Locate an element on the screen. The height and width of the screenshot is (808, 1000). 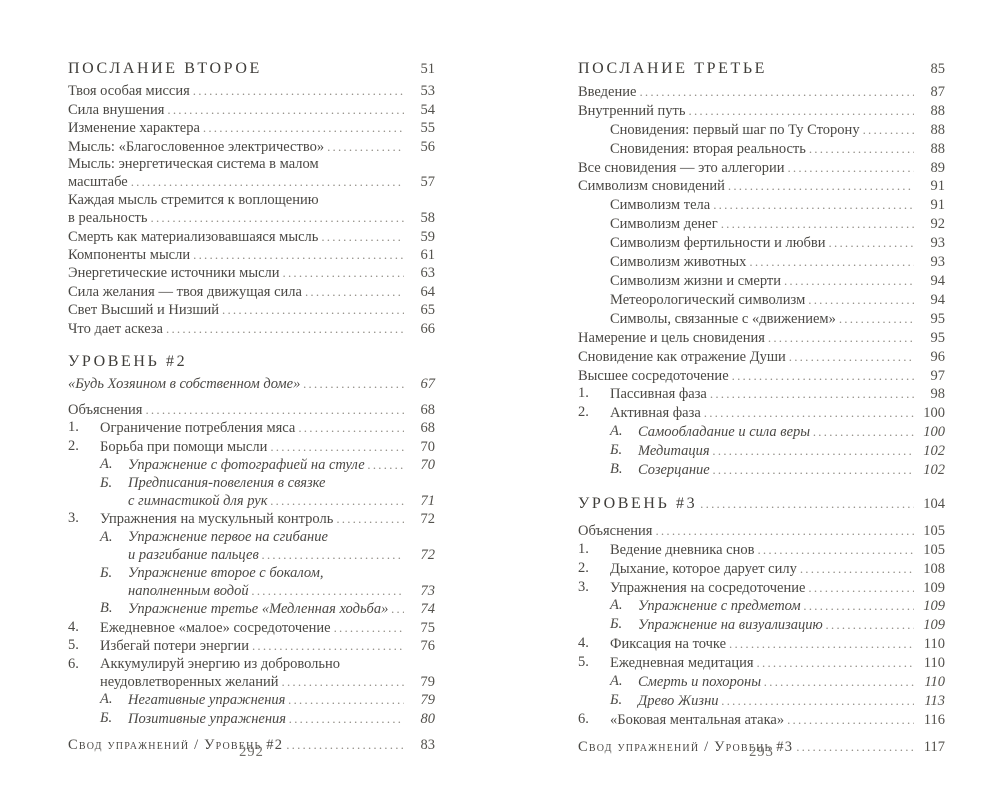
toc-entry-title: Сновидение как отражение Души is located at coordinates (682, 356).